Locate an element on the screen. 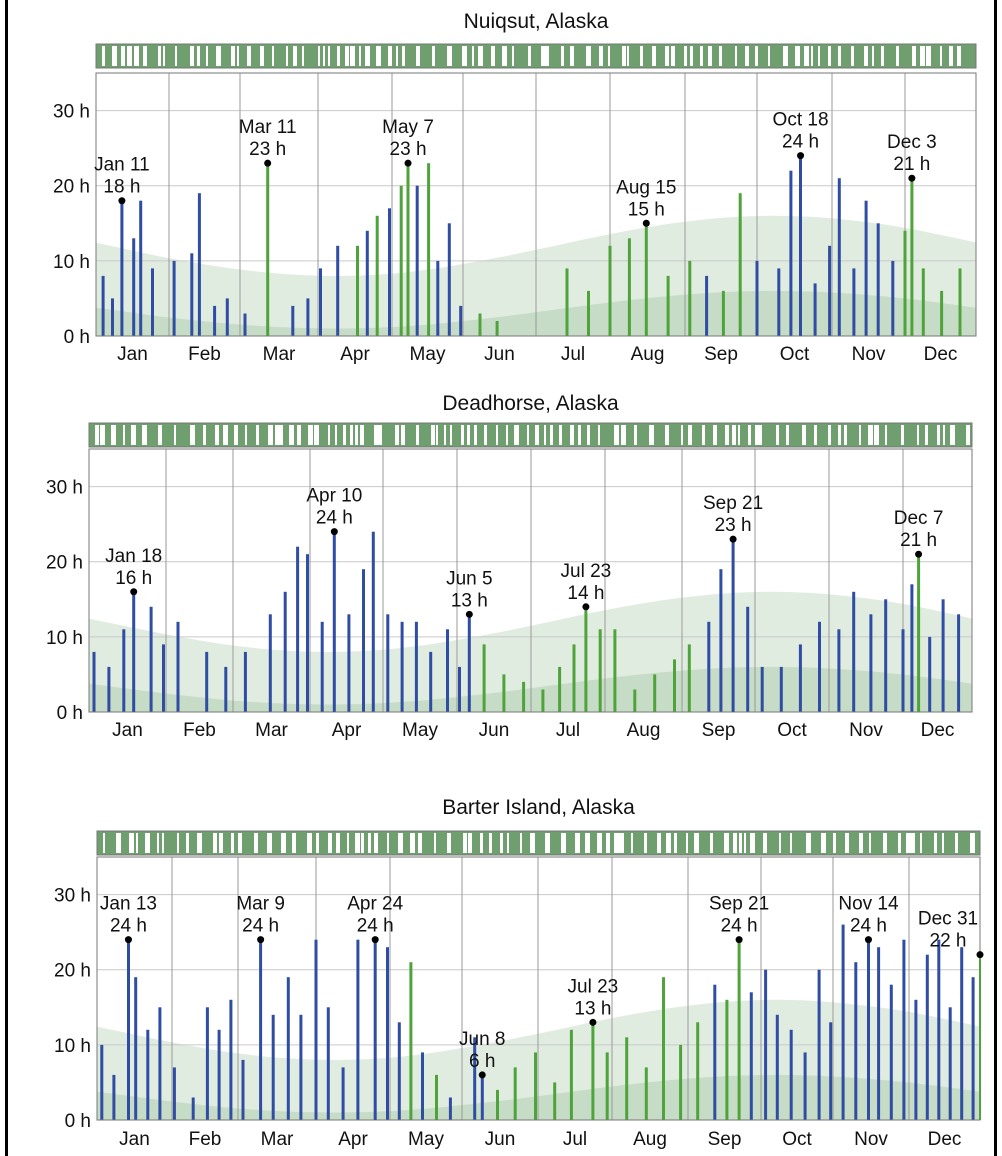  annotation-date: Jun 5 is located at coordinates (469, 578).